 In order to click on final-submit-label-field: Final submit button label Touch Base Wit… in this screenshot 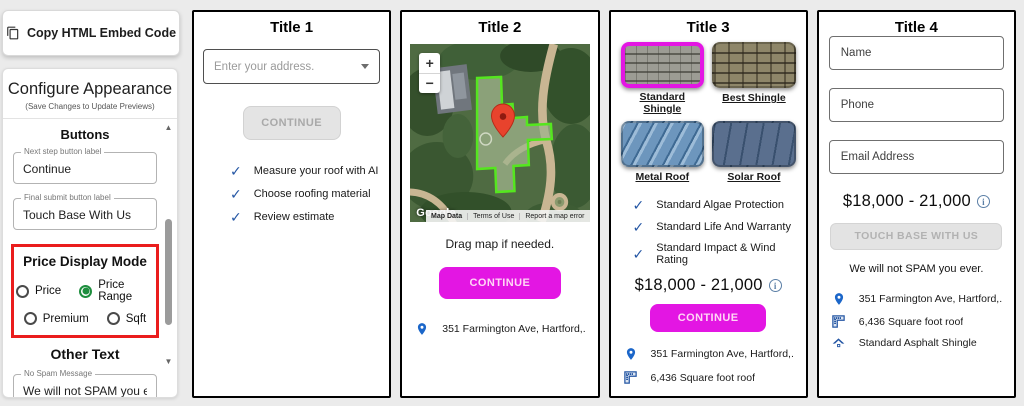, I will do `click(85, 211)`.